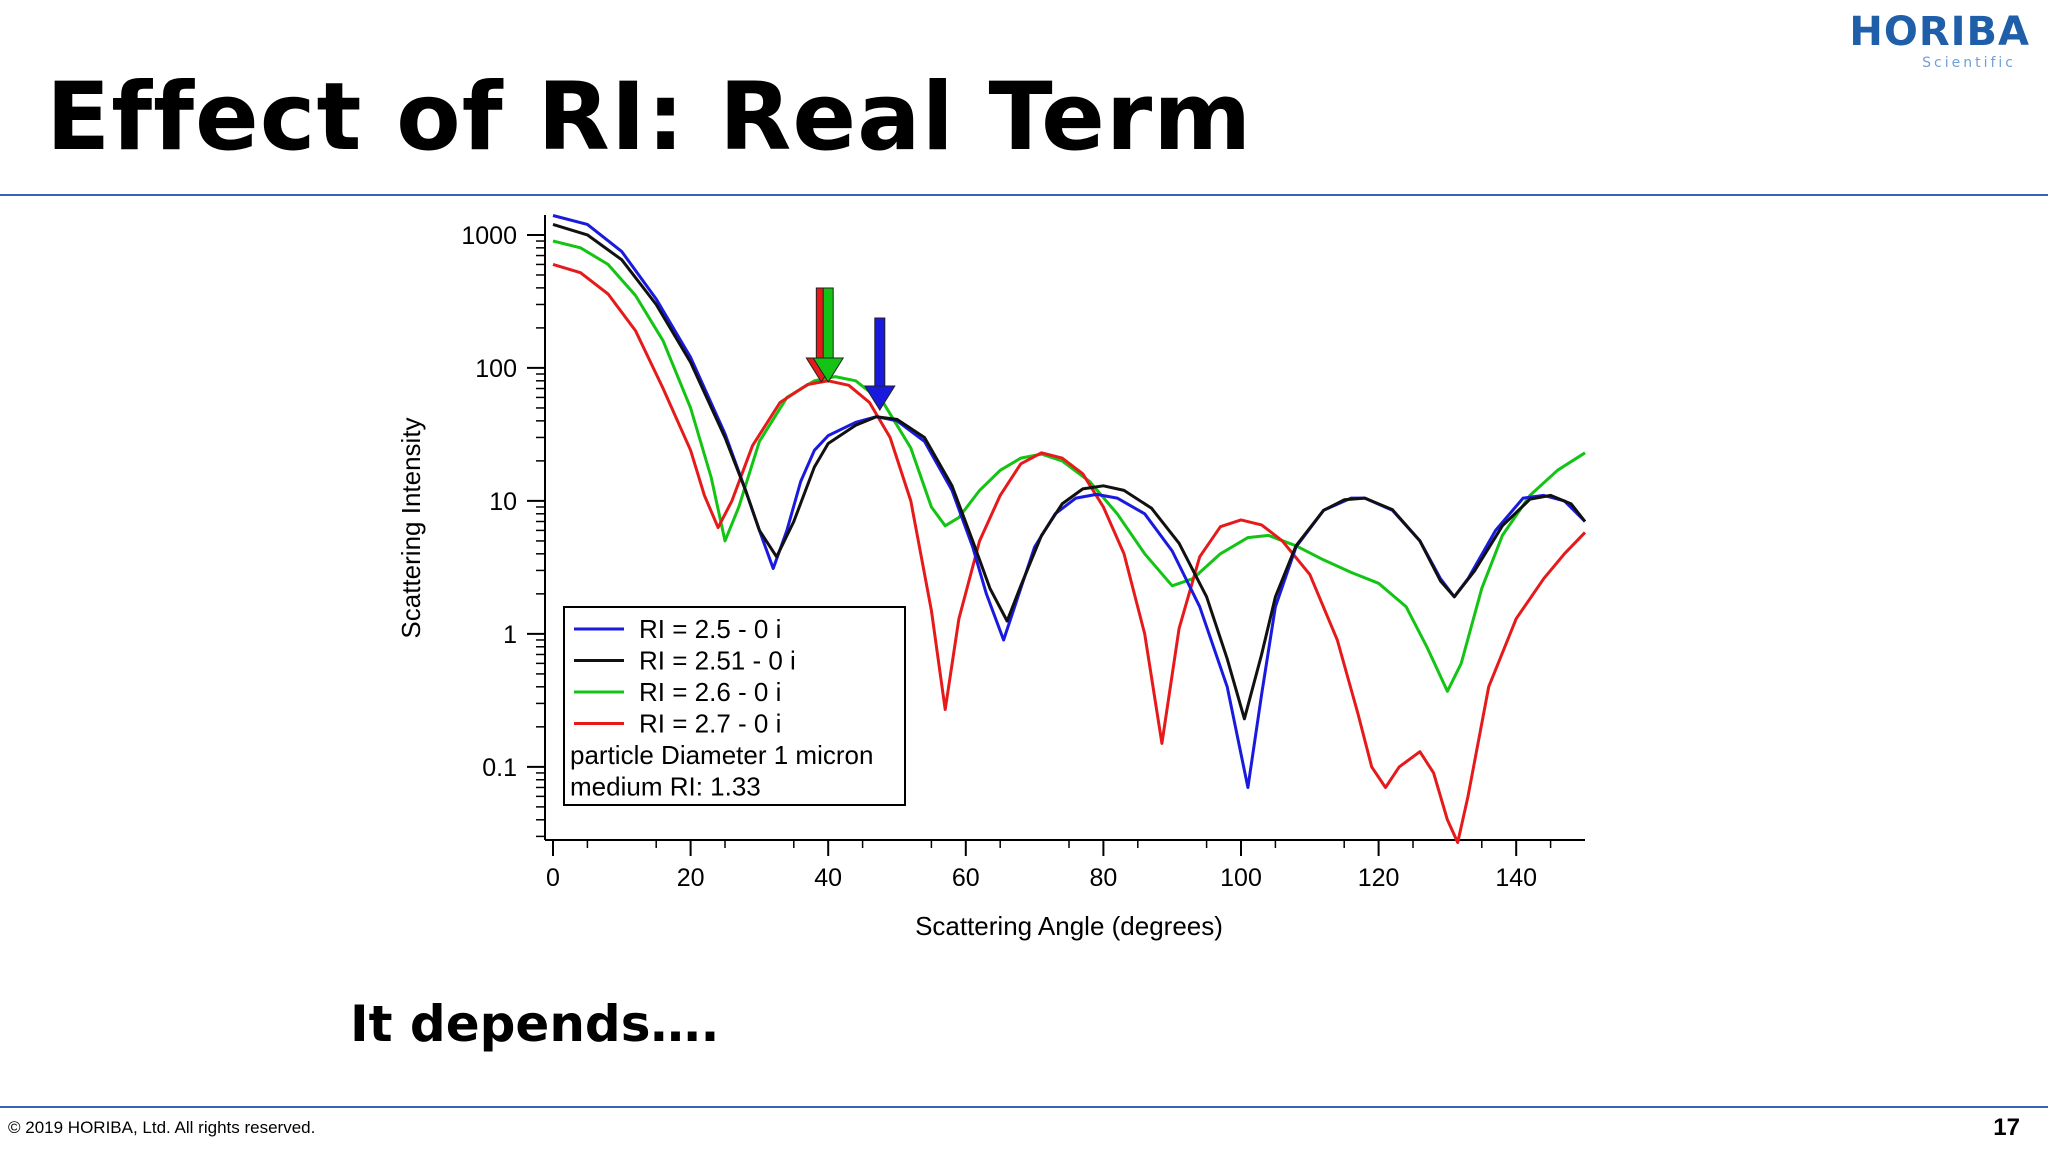 The image size is (2048, 1152). Describe the element at coordinates (499, 768) in the screenshot. I see `y-tick-label: 0.1` at that location.